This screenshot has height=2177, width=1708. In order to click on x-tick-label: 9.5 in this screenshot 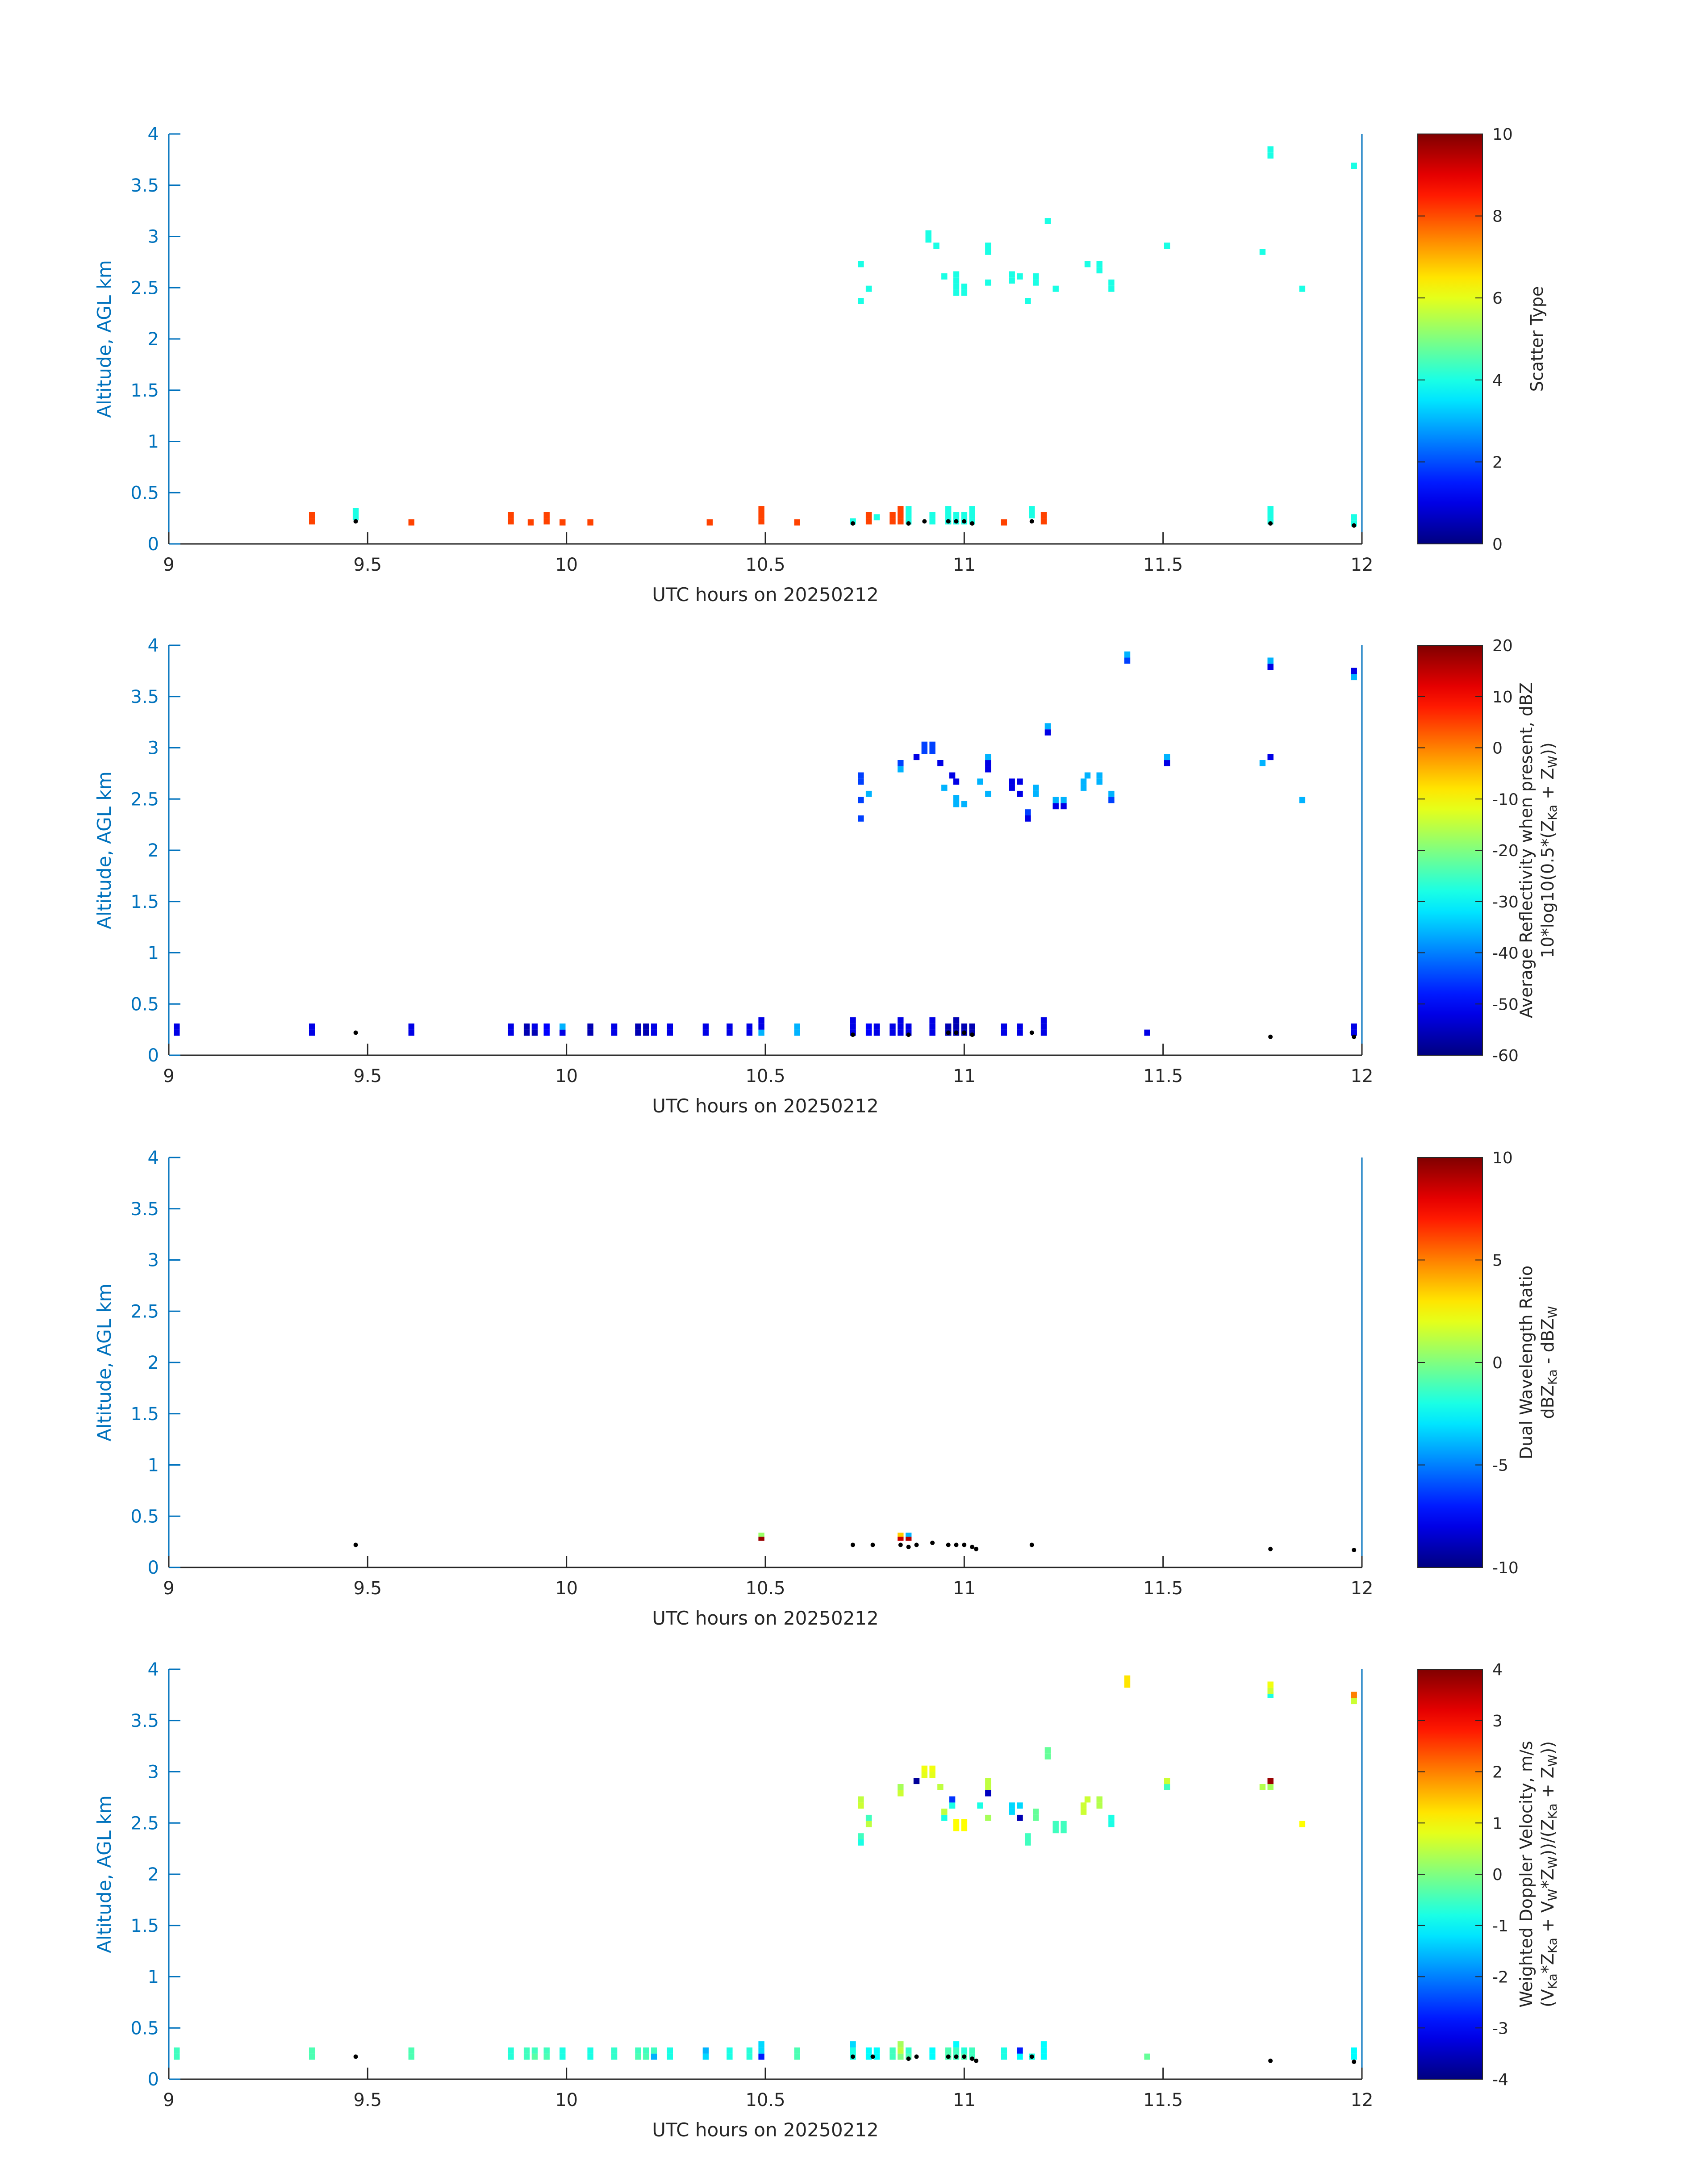, I will do `click(368, 2100)`.